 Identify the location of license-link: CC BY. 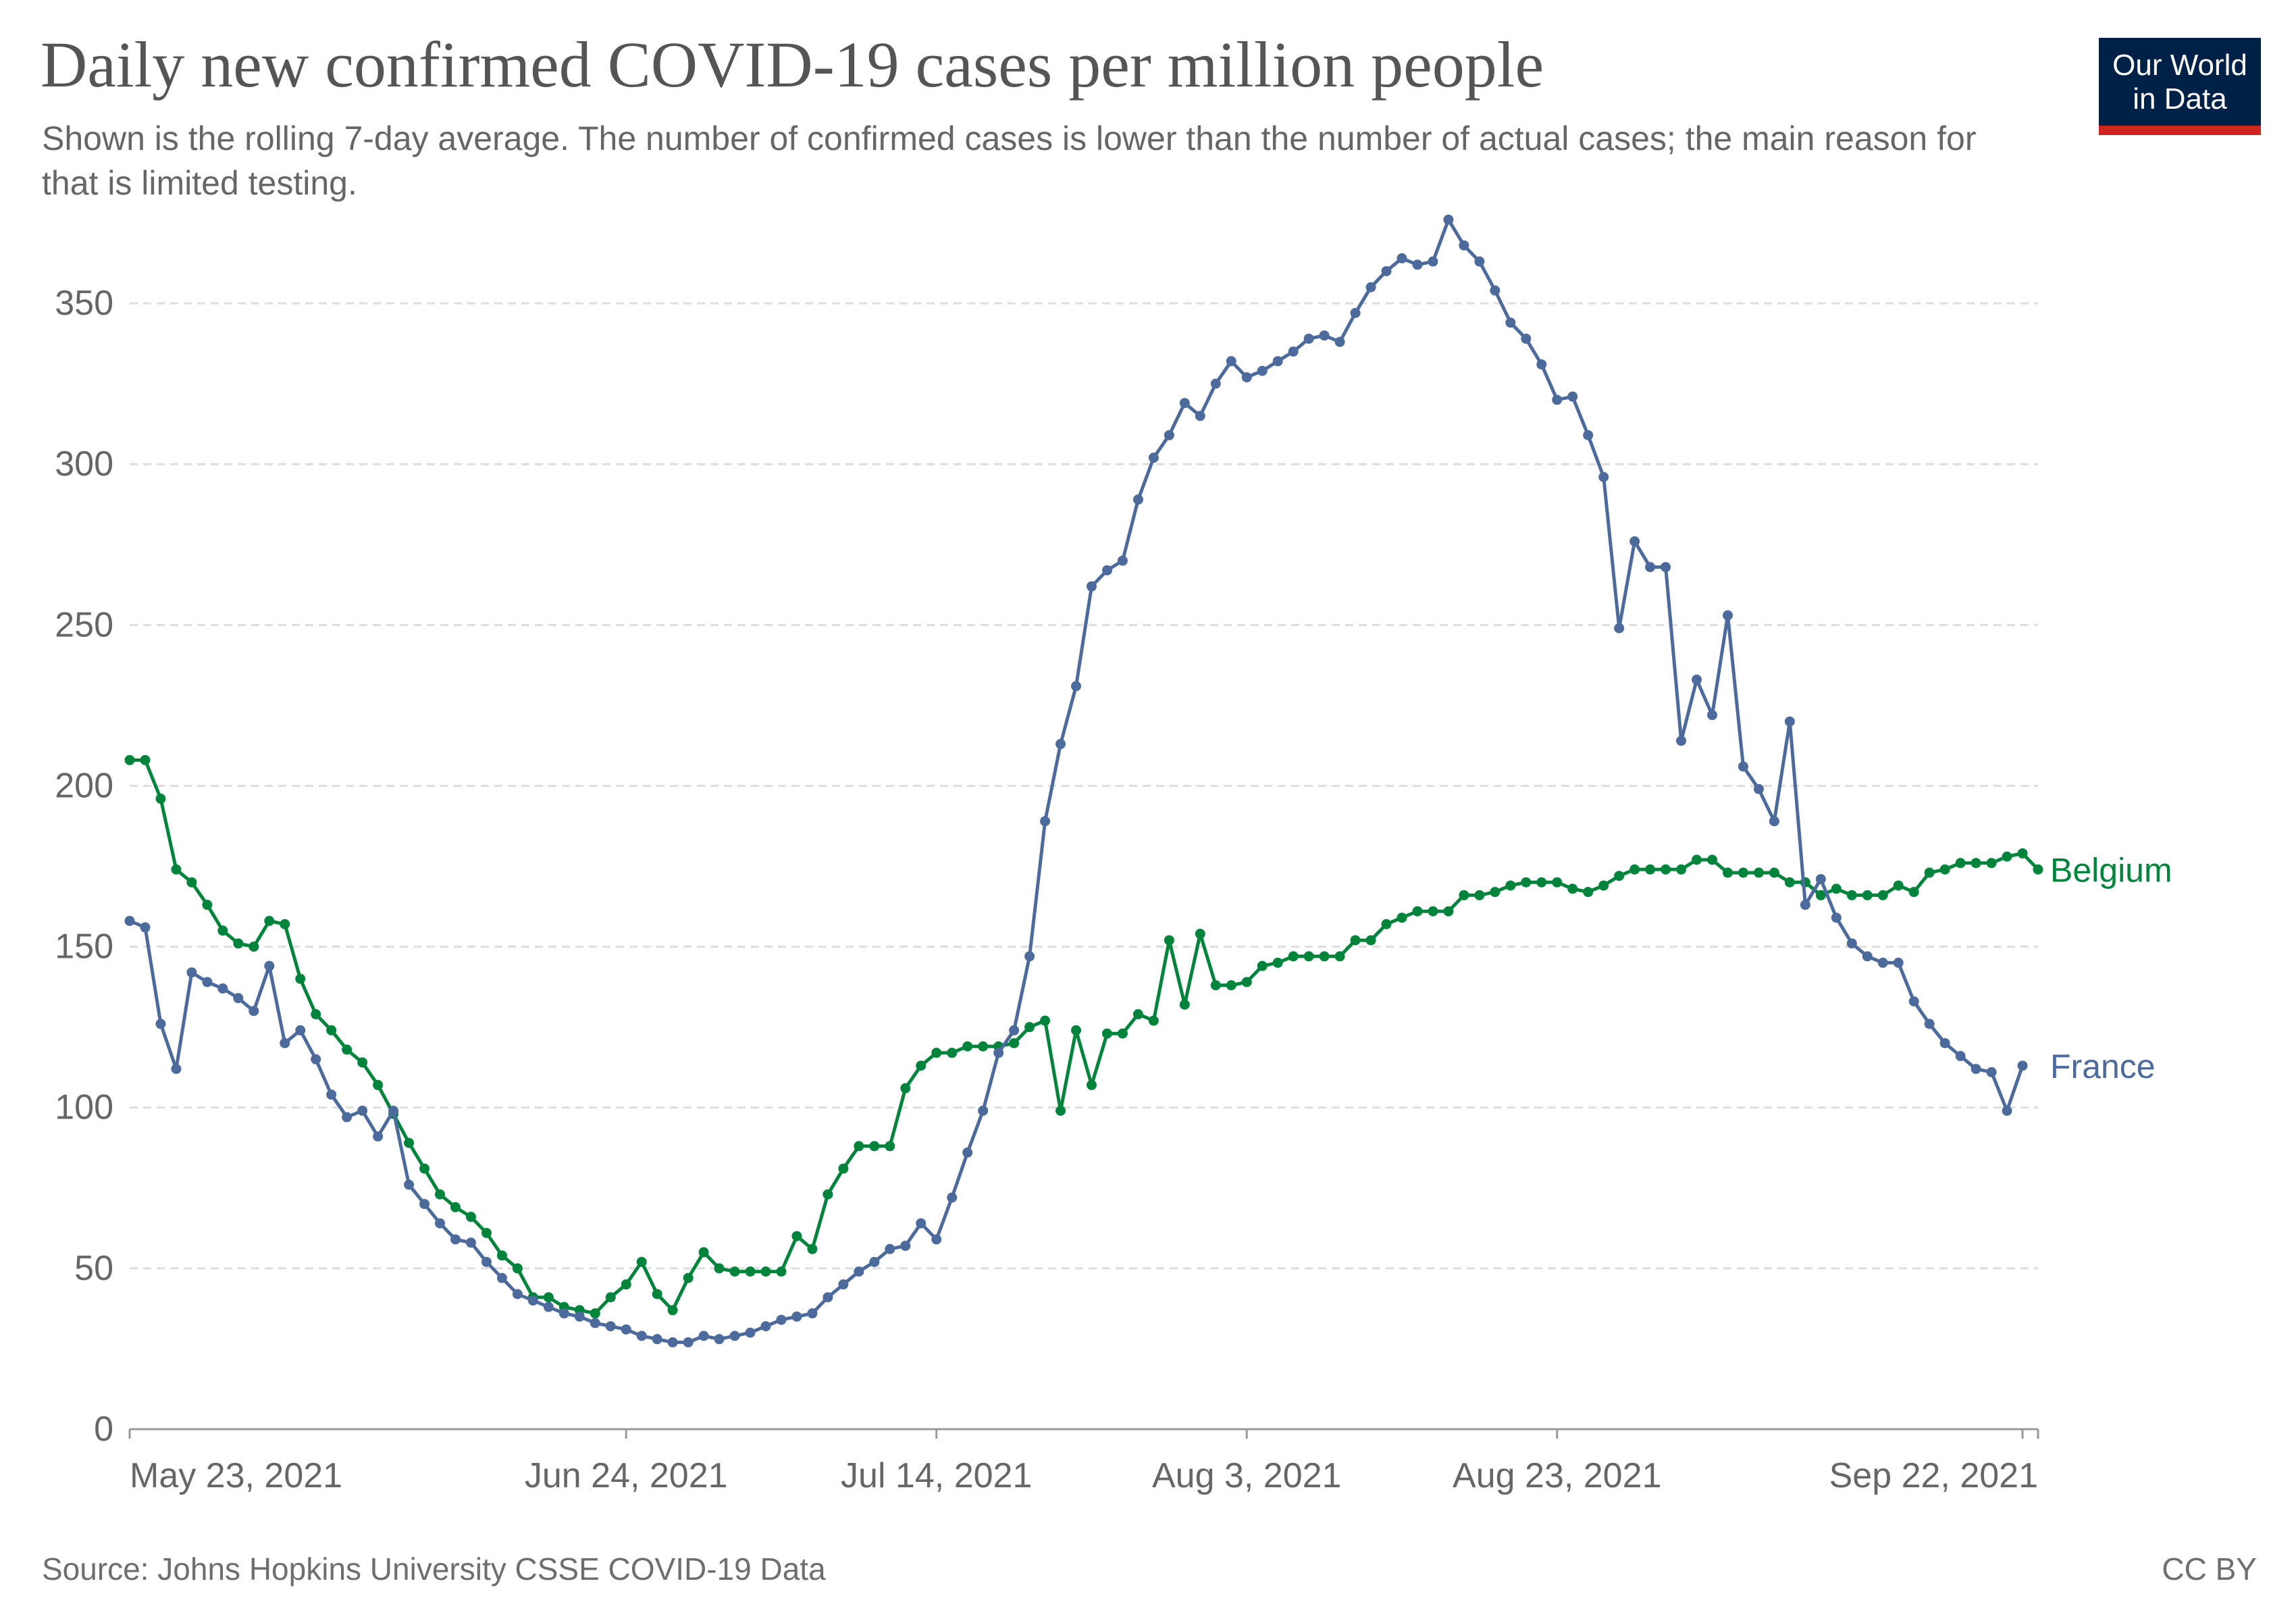
(2209, 1569).